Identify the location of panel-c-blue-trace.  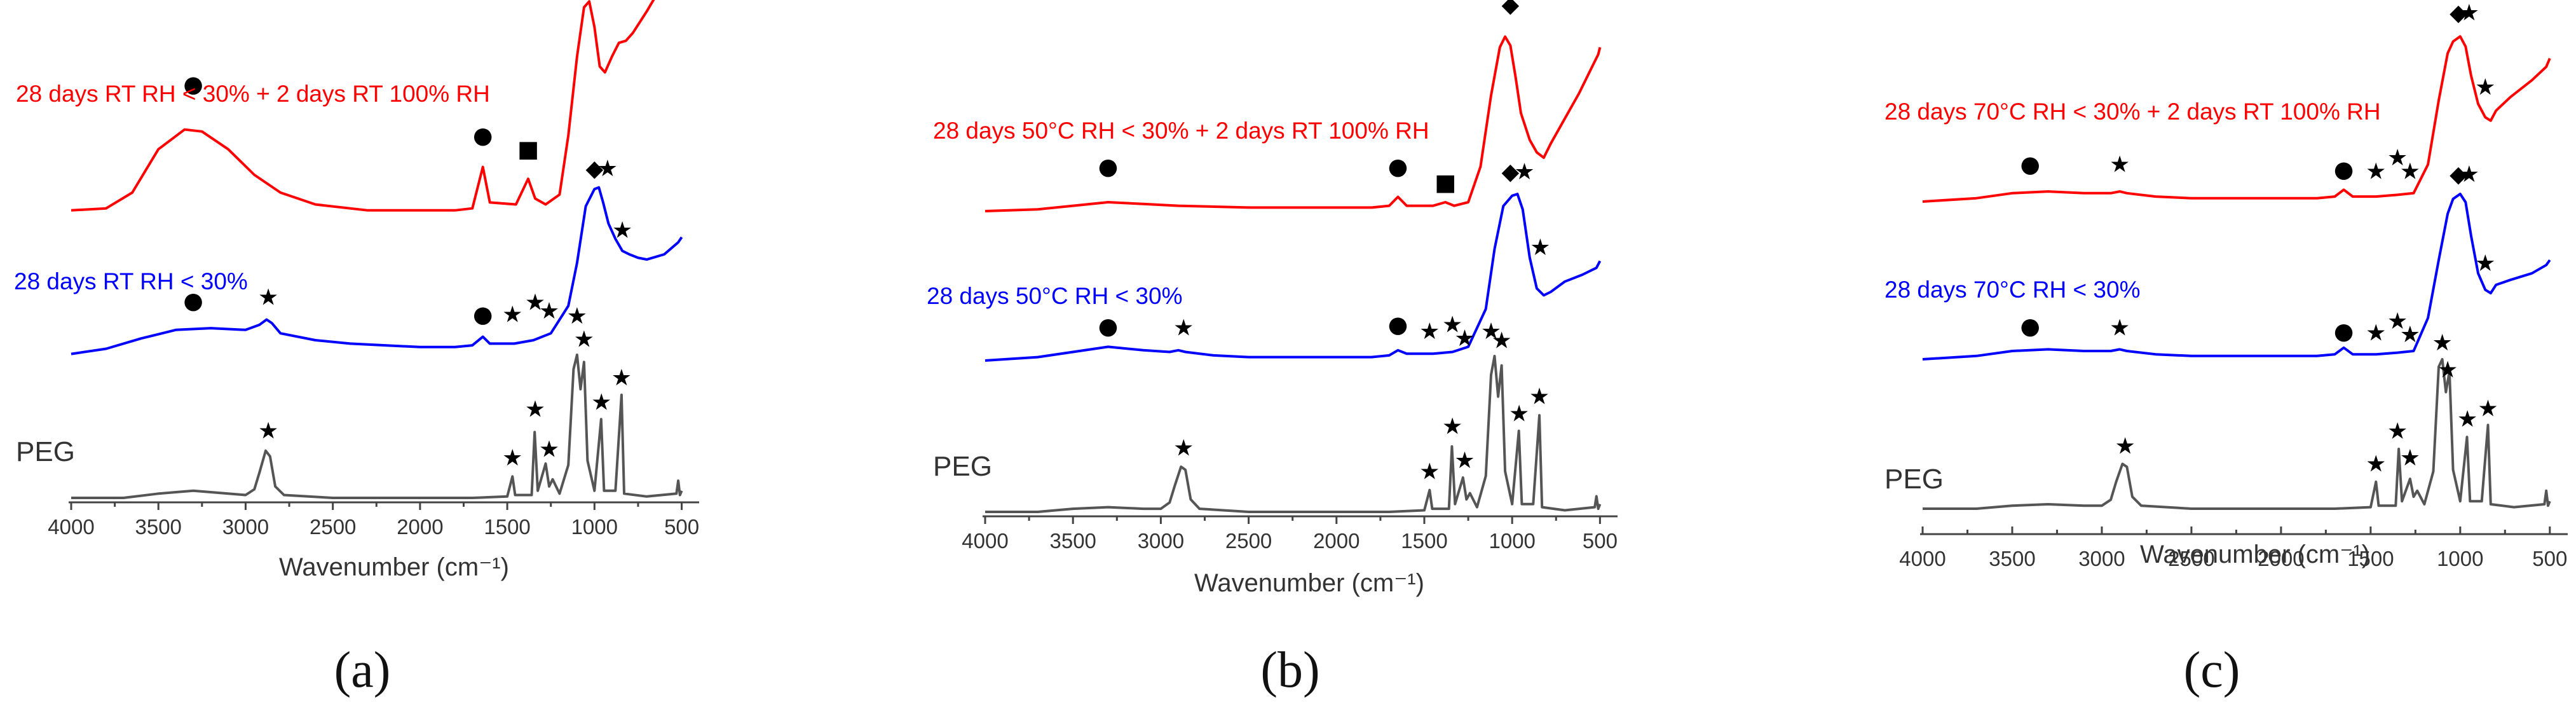
(2236, 277).